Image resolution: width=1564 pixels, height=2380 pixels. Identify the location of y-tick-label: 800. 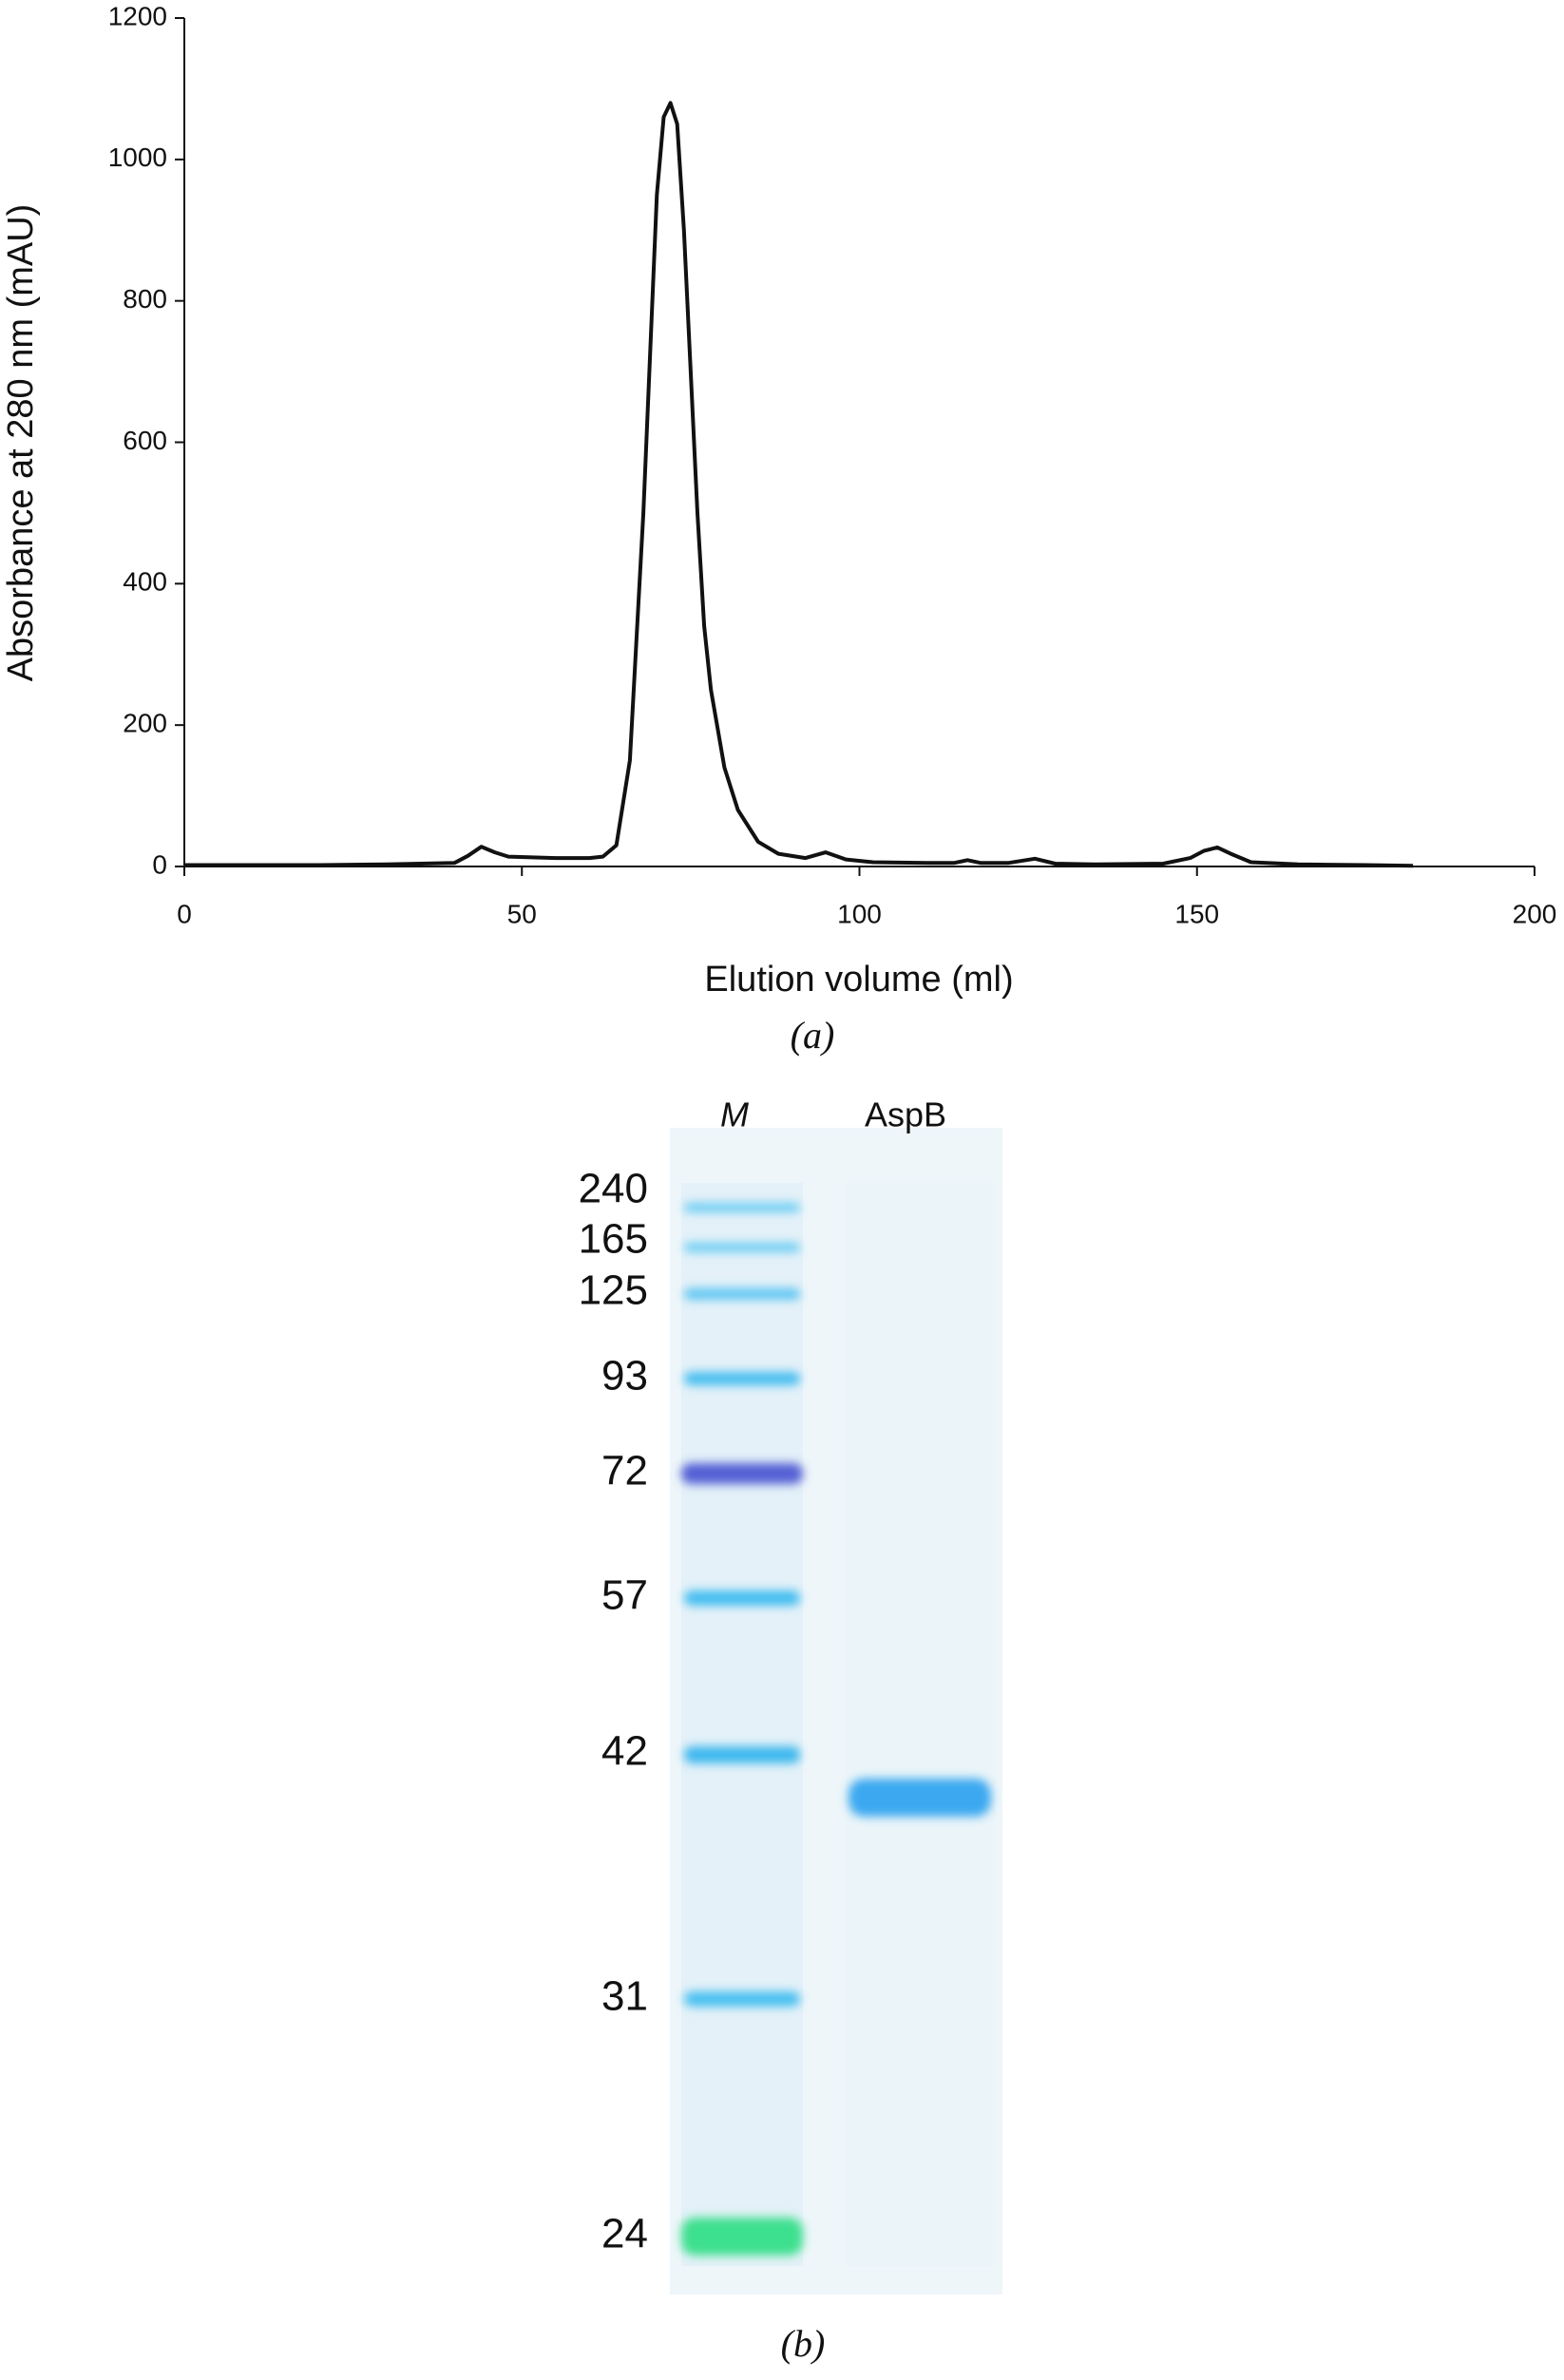
(145, 299).